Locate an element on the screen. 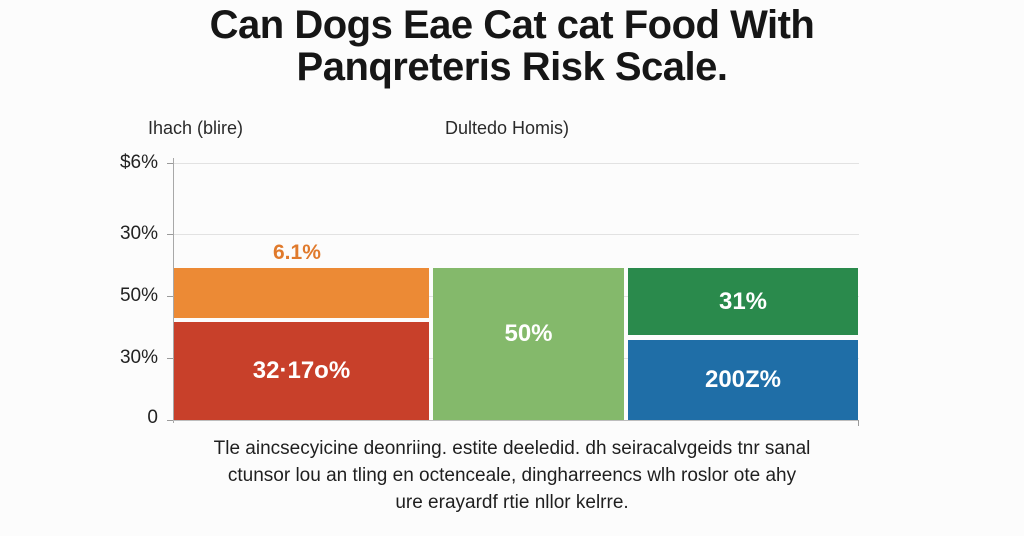 The height and width of the screenshot is (536, 1024). bar-label-red: 32·17o% is located at coordinates (301, 370).